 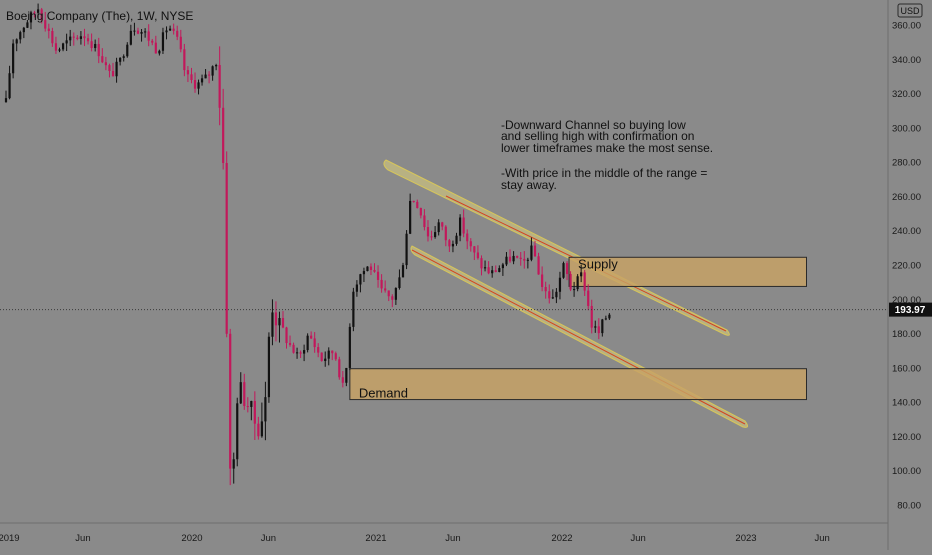 I want to click on price-tick-label: 300.00, so click(x=906, y=128).